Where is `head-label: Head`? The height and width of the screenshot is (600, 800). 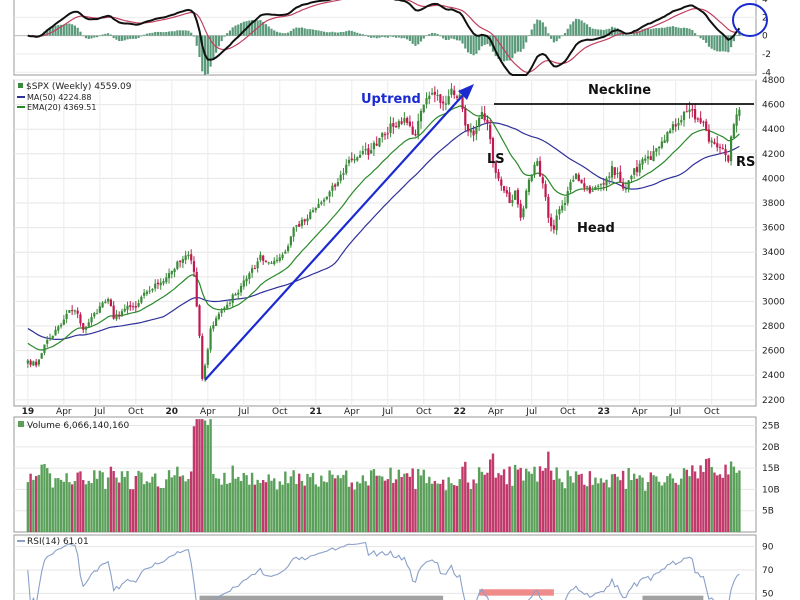 head-label: Head is located at coordinates (596, 228).